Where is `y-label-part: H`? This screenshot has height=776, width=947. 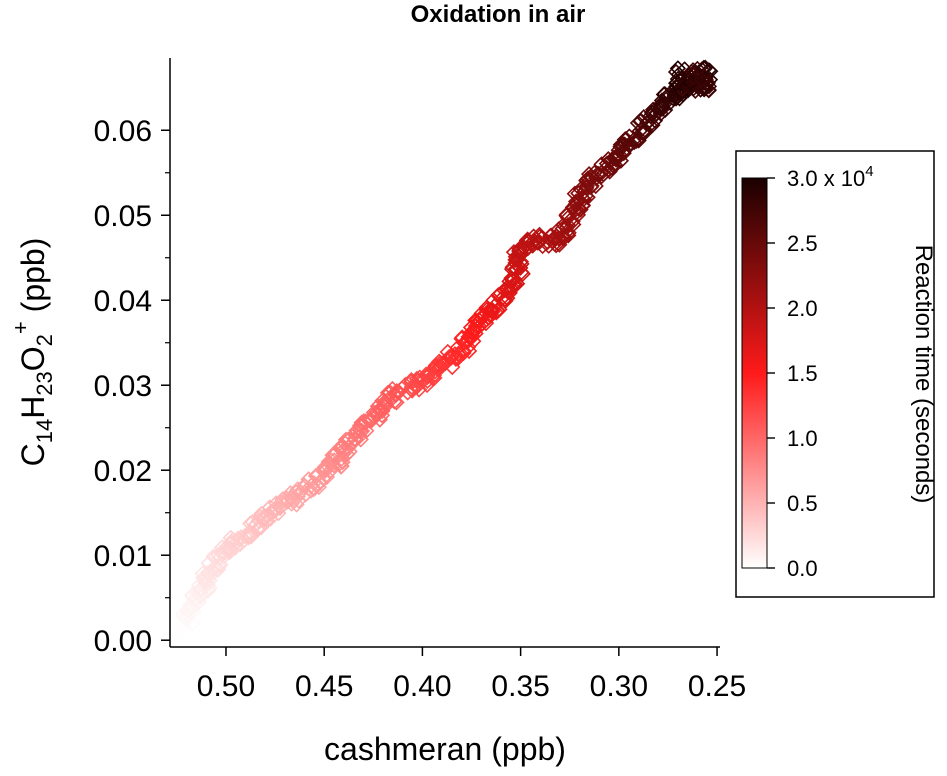 y-label-part: H is located at coordinates (33, 407).